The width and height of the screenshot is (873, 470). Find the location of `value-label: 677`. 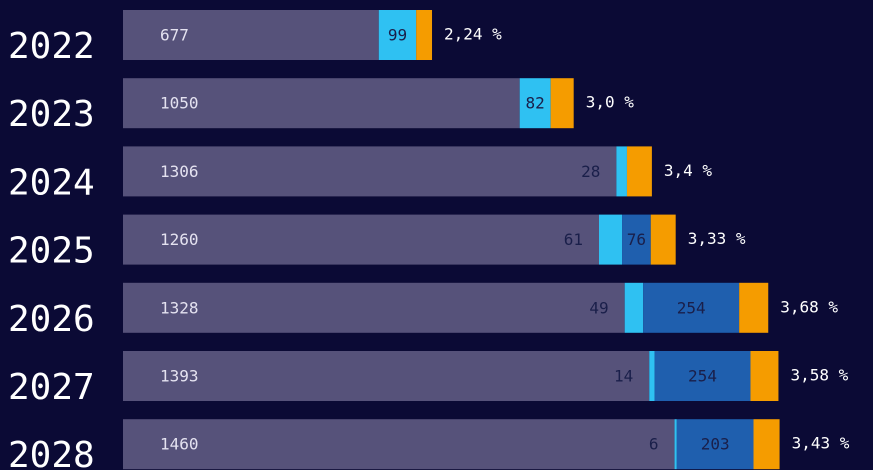

value-label: 677 is located at coordinates (174, 35).